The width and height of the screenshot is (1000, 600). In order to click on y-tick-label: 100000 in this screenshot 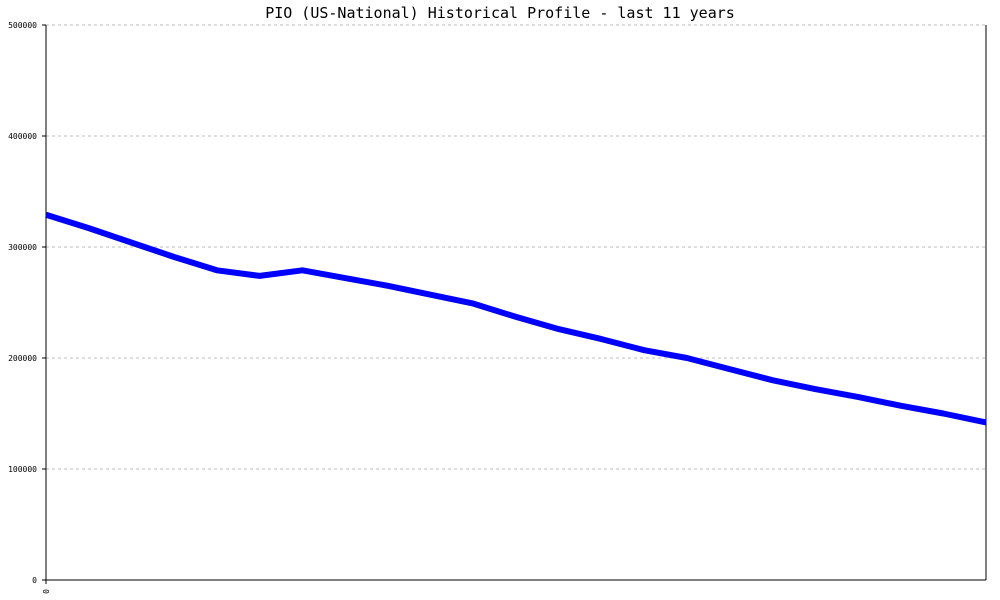, I will do `click(22, 469)`.